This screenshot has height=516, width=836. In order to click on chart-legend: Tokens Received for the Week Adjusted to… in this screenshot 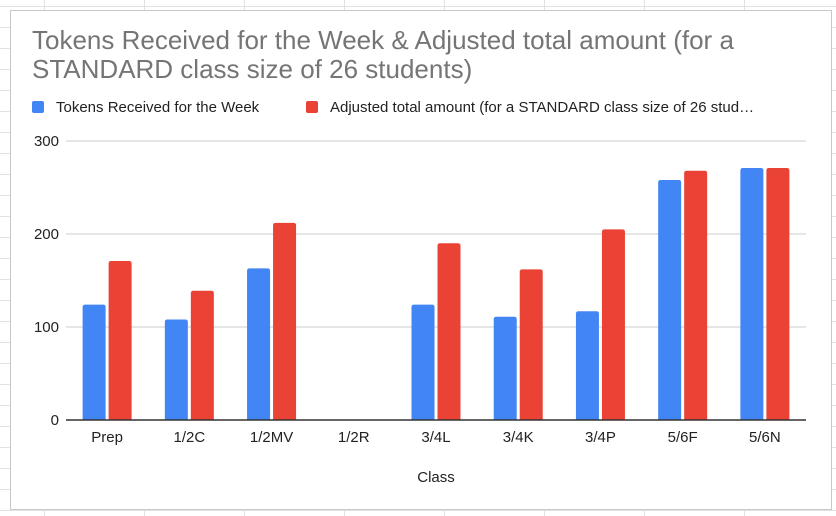, I will do `click(422, 107)`.